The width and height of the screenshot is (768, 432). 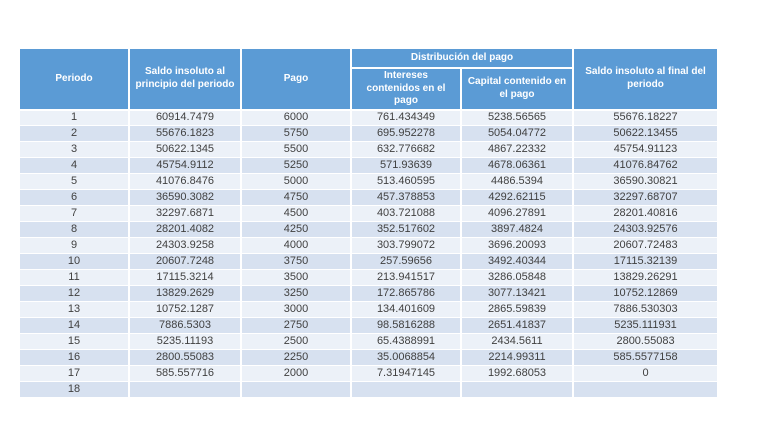 What do you see at coordinates (646, 229) in the screenshot?
I see `table-cell: 24303.92576` at bounding box center [646, 229].